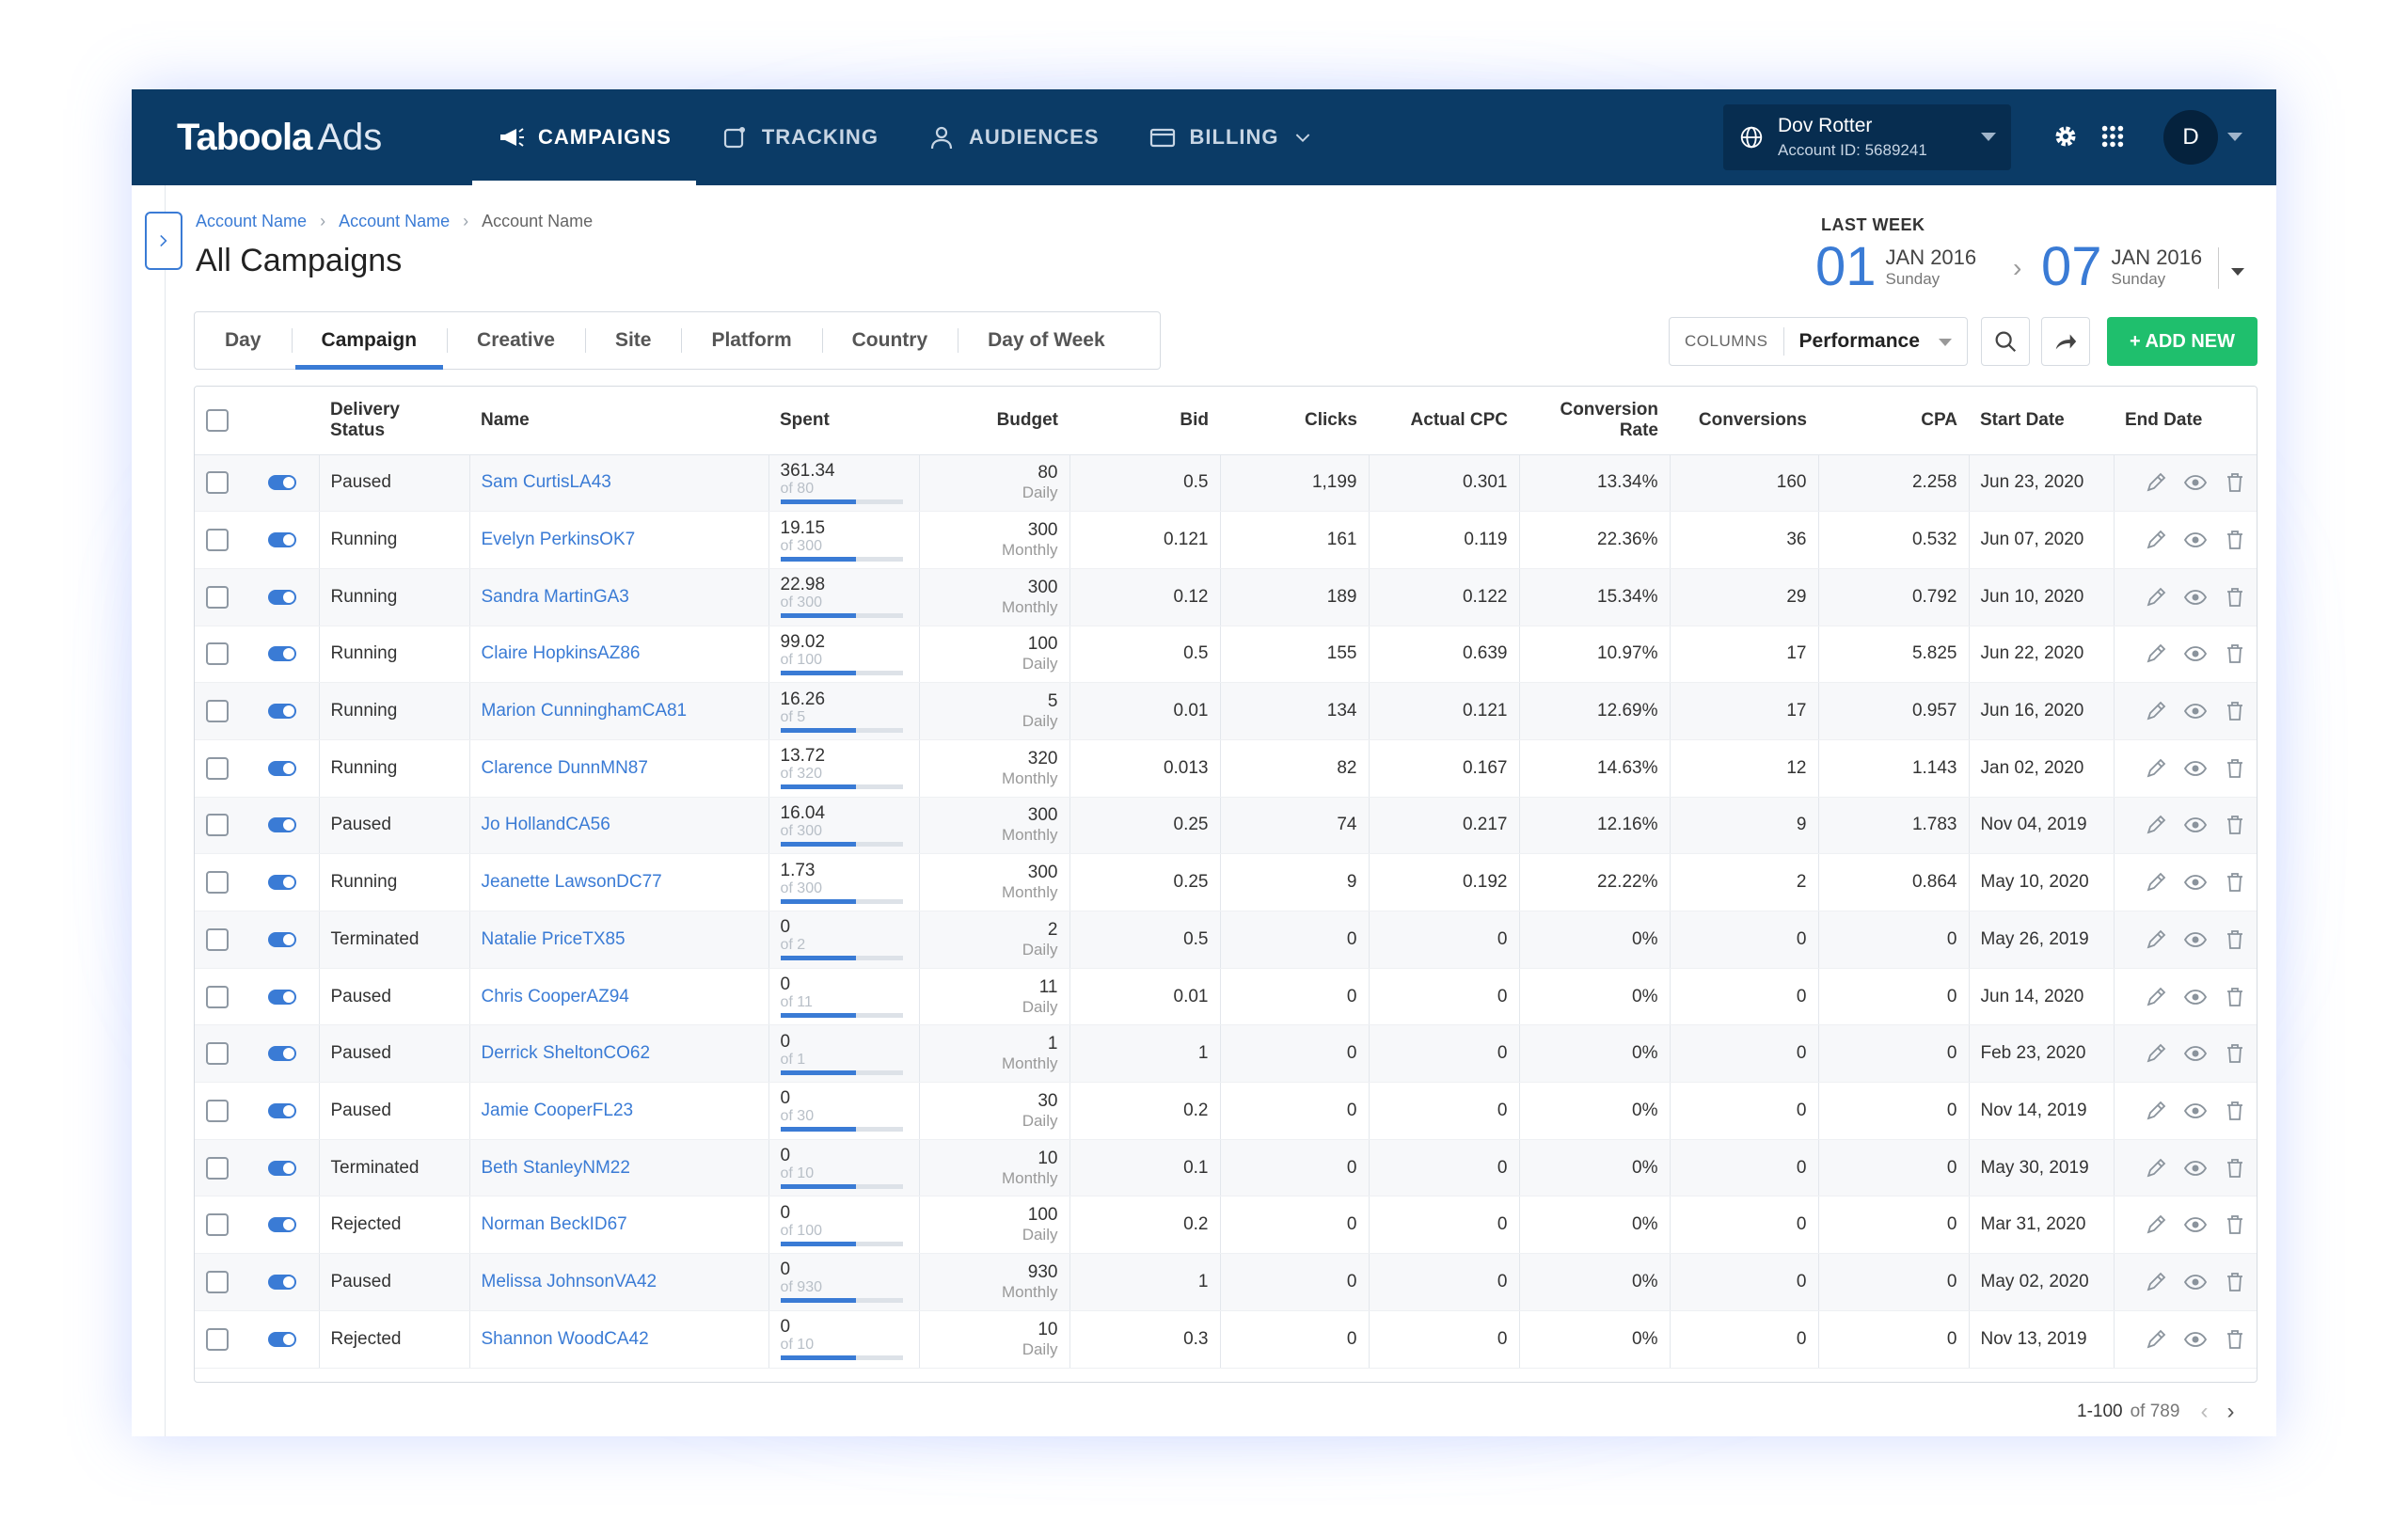  Describe the element at coordinates (561, 653) in the screenshot. I see `campaign-name-link: Claire HopkinsAZ86` at that location.